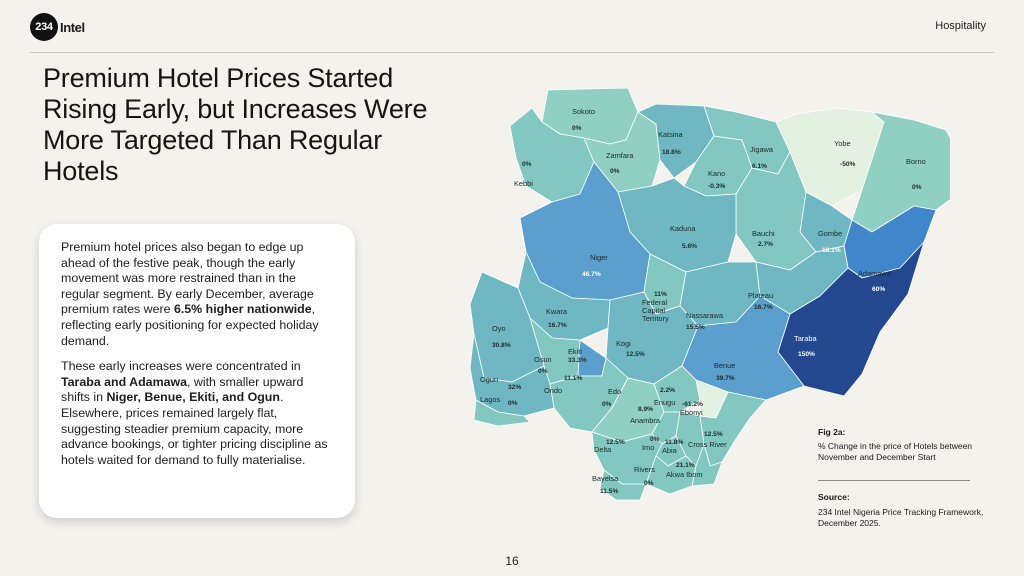 The image size is (1024, 576). I want to click on label-sokoto: Sokoto, so click(583, 111).